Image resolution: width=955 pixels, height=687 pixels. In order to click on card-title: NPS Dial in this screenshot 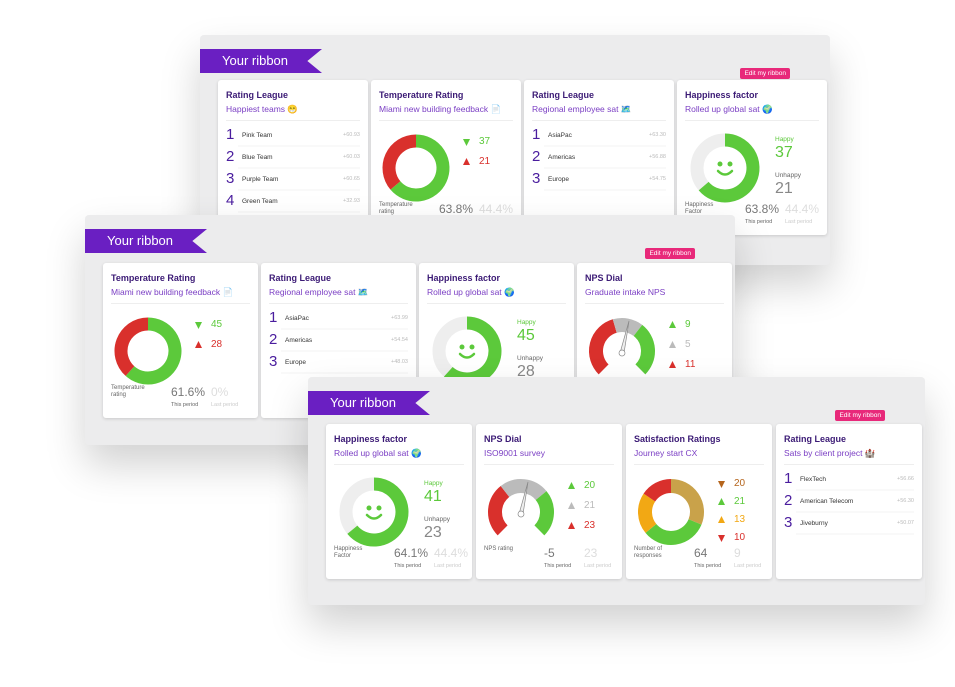, I will do `click(604, 278)`.